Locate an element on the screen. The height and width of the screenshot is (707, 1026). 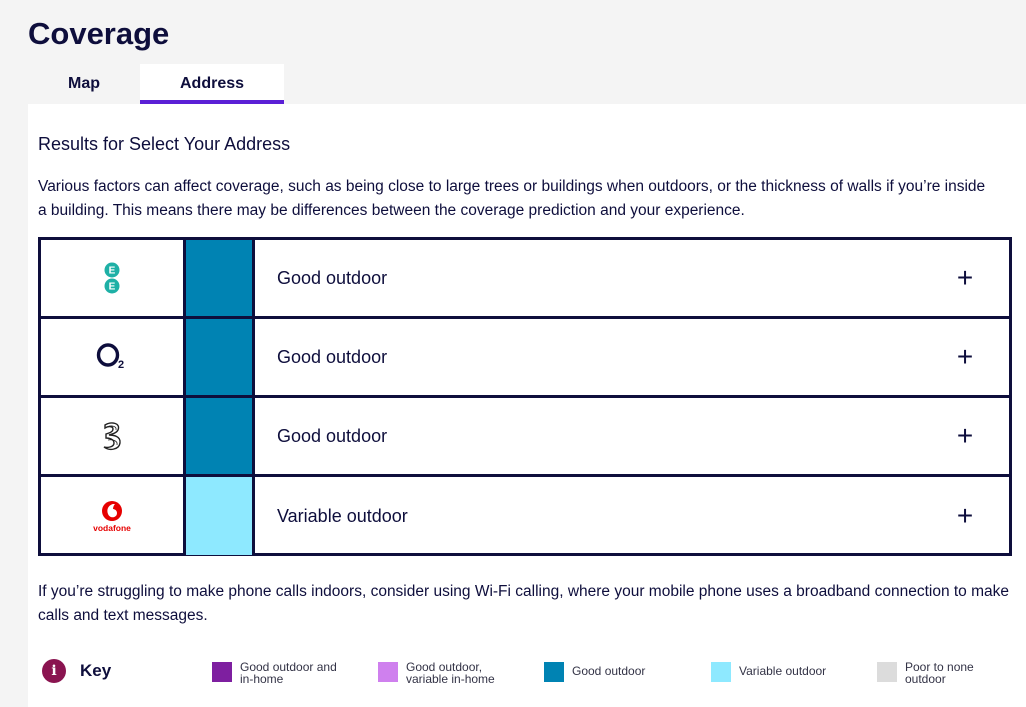
legend-label: Good outdoor is located at coordinates (609, 671).